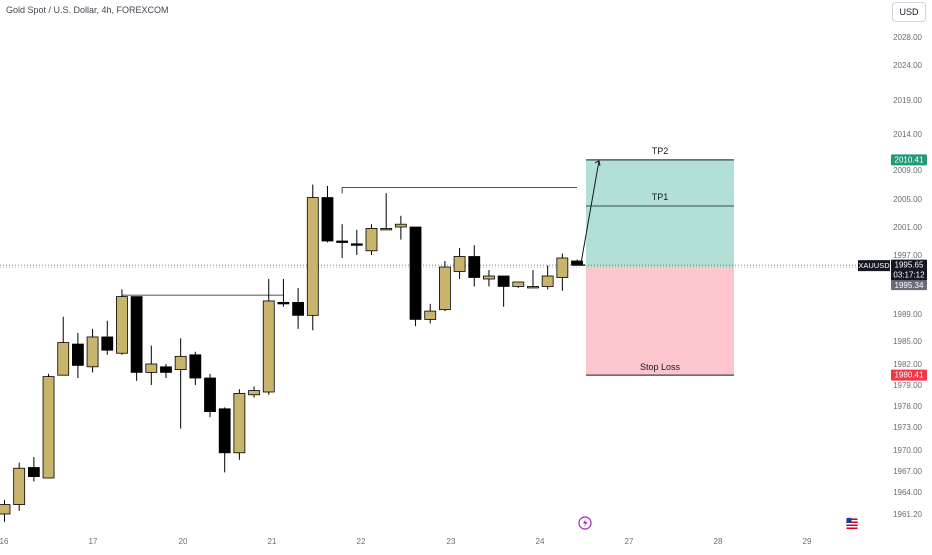  Describe the element at coordinates (909, 285) in the screenshot. I see `previous-close-tag-box` at that location.